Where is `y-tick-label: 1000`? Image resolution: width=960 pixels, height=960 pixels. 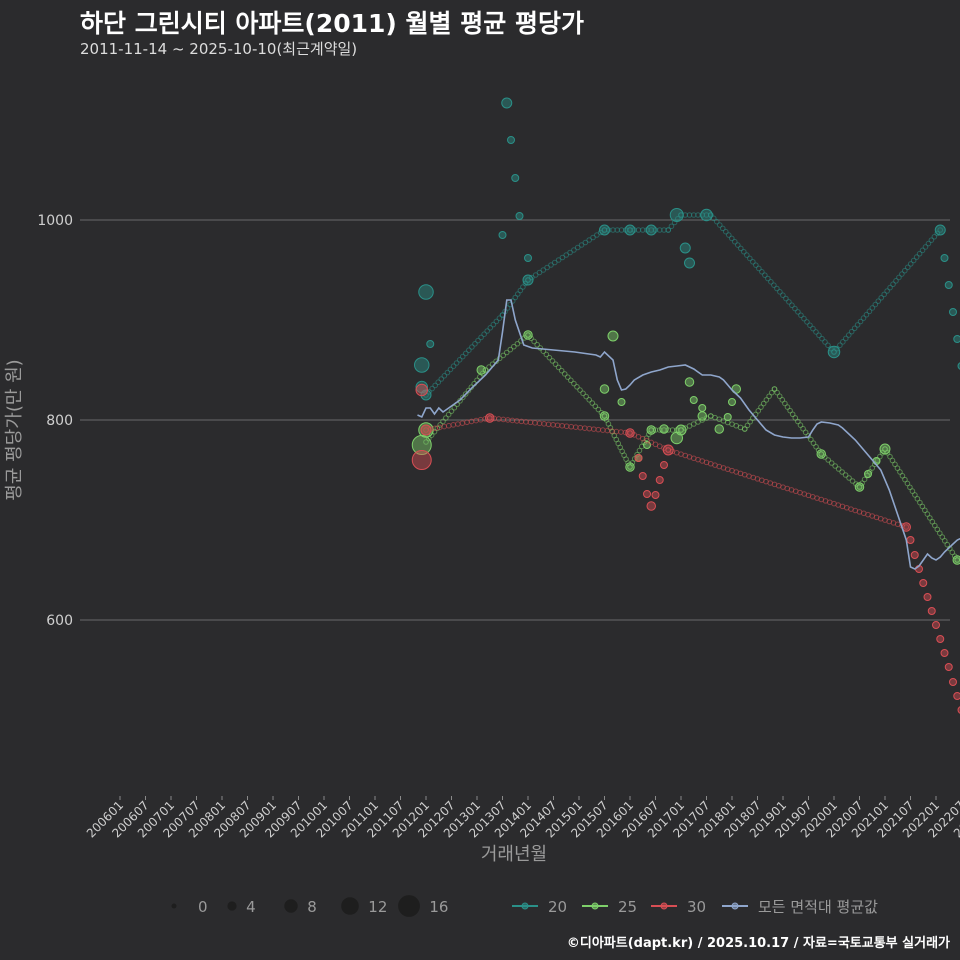 y-tick-label: 1000 is located at coordinates (55, 221).